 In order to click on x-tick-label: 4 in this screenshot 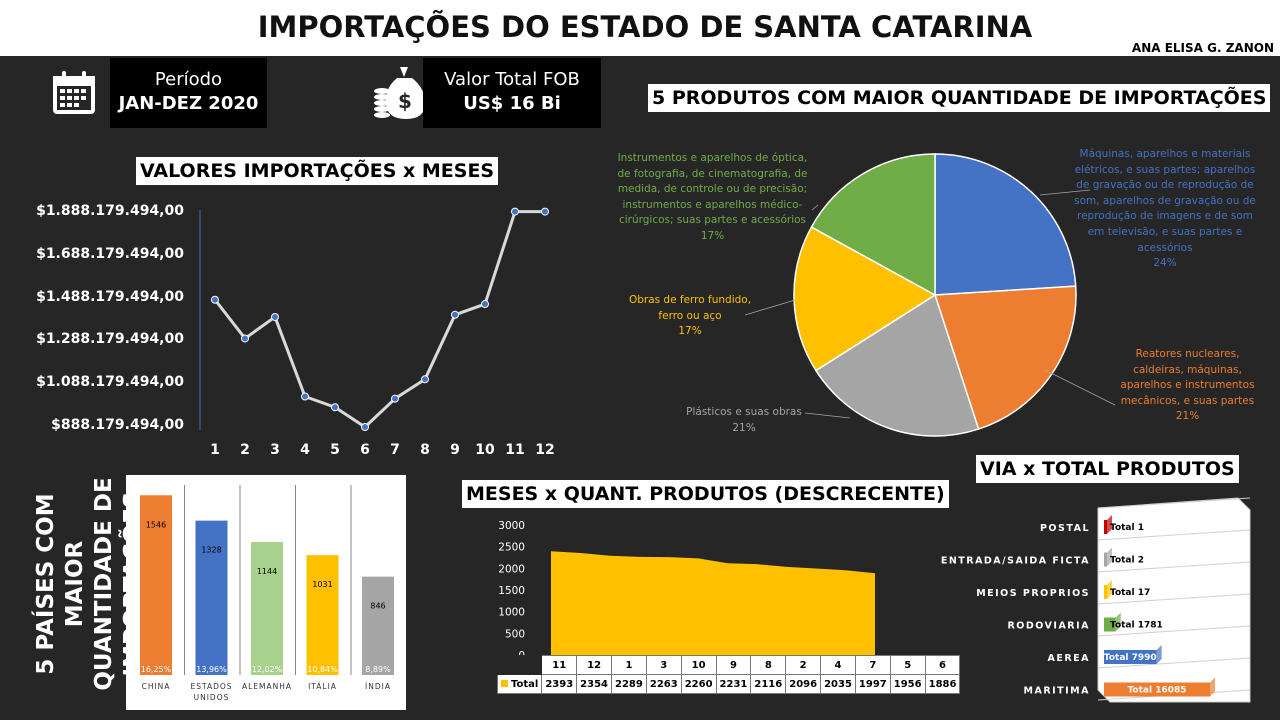, I will do `click(305, 450)`.